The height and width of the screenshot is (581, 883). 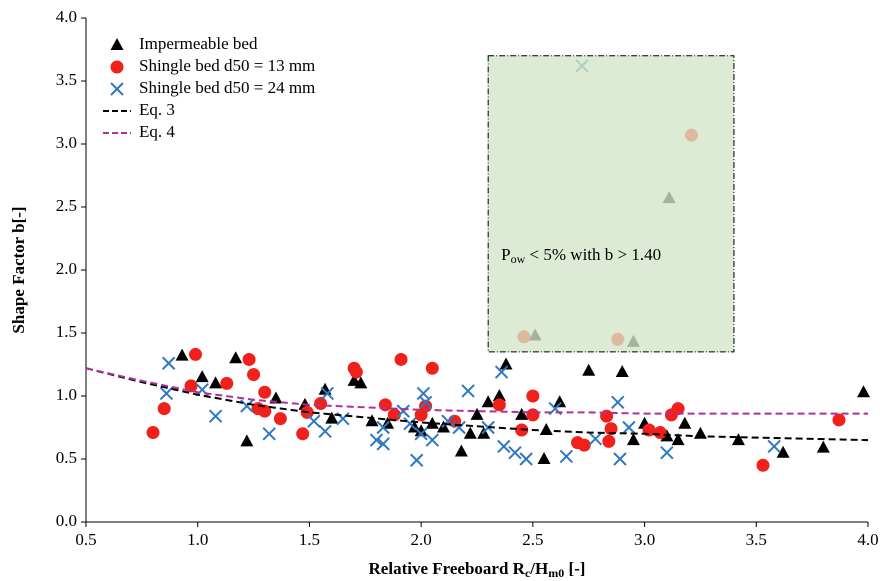 What do you see at coordinates (227, 87) in the screenshot?
I see `legend-label: Shingle bed d50 = 24 mm` at bounding box center [227, 87].